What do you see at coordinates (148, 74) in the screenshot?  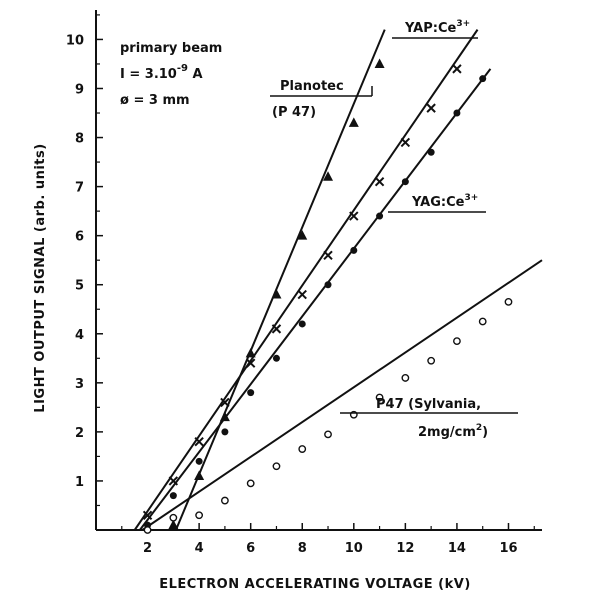 I see `annotation-line-2-prefix: I = 3.10` at bounding box center [148, 74].